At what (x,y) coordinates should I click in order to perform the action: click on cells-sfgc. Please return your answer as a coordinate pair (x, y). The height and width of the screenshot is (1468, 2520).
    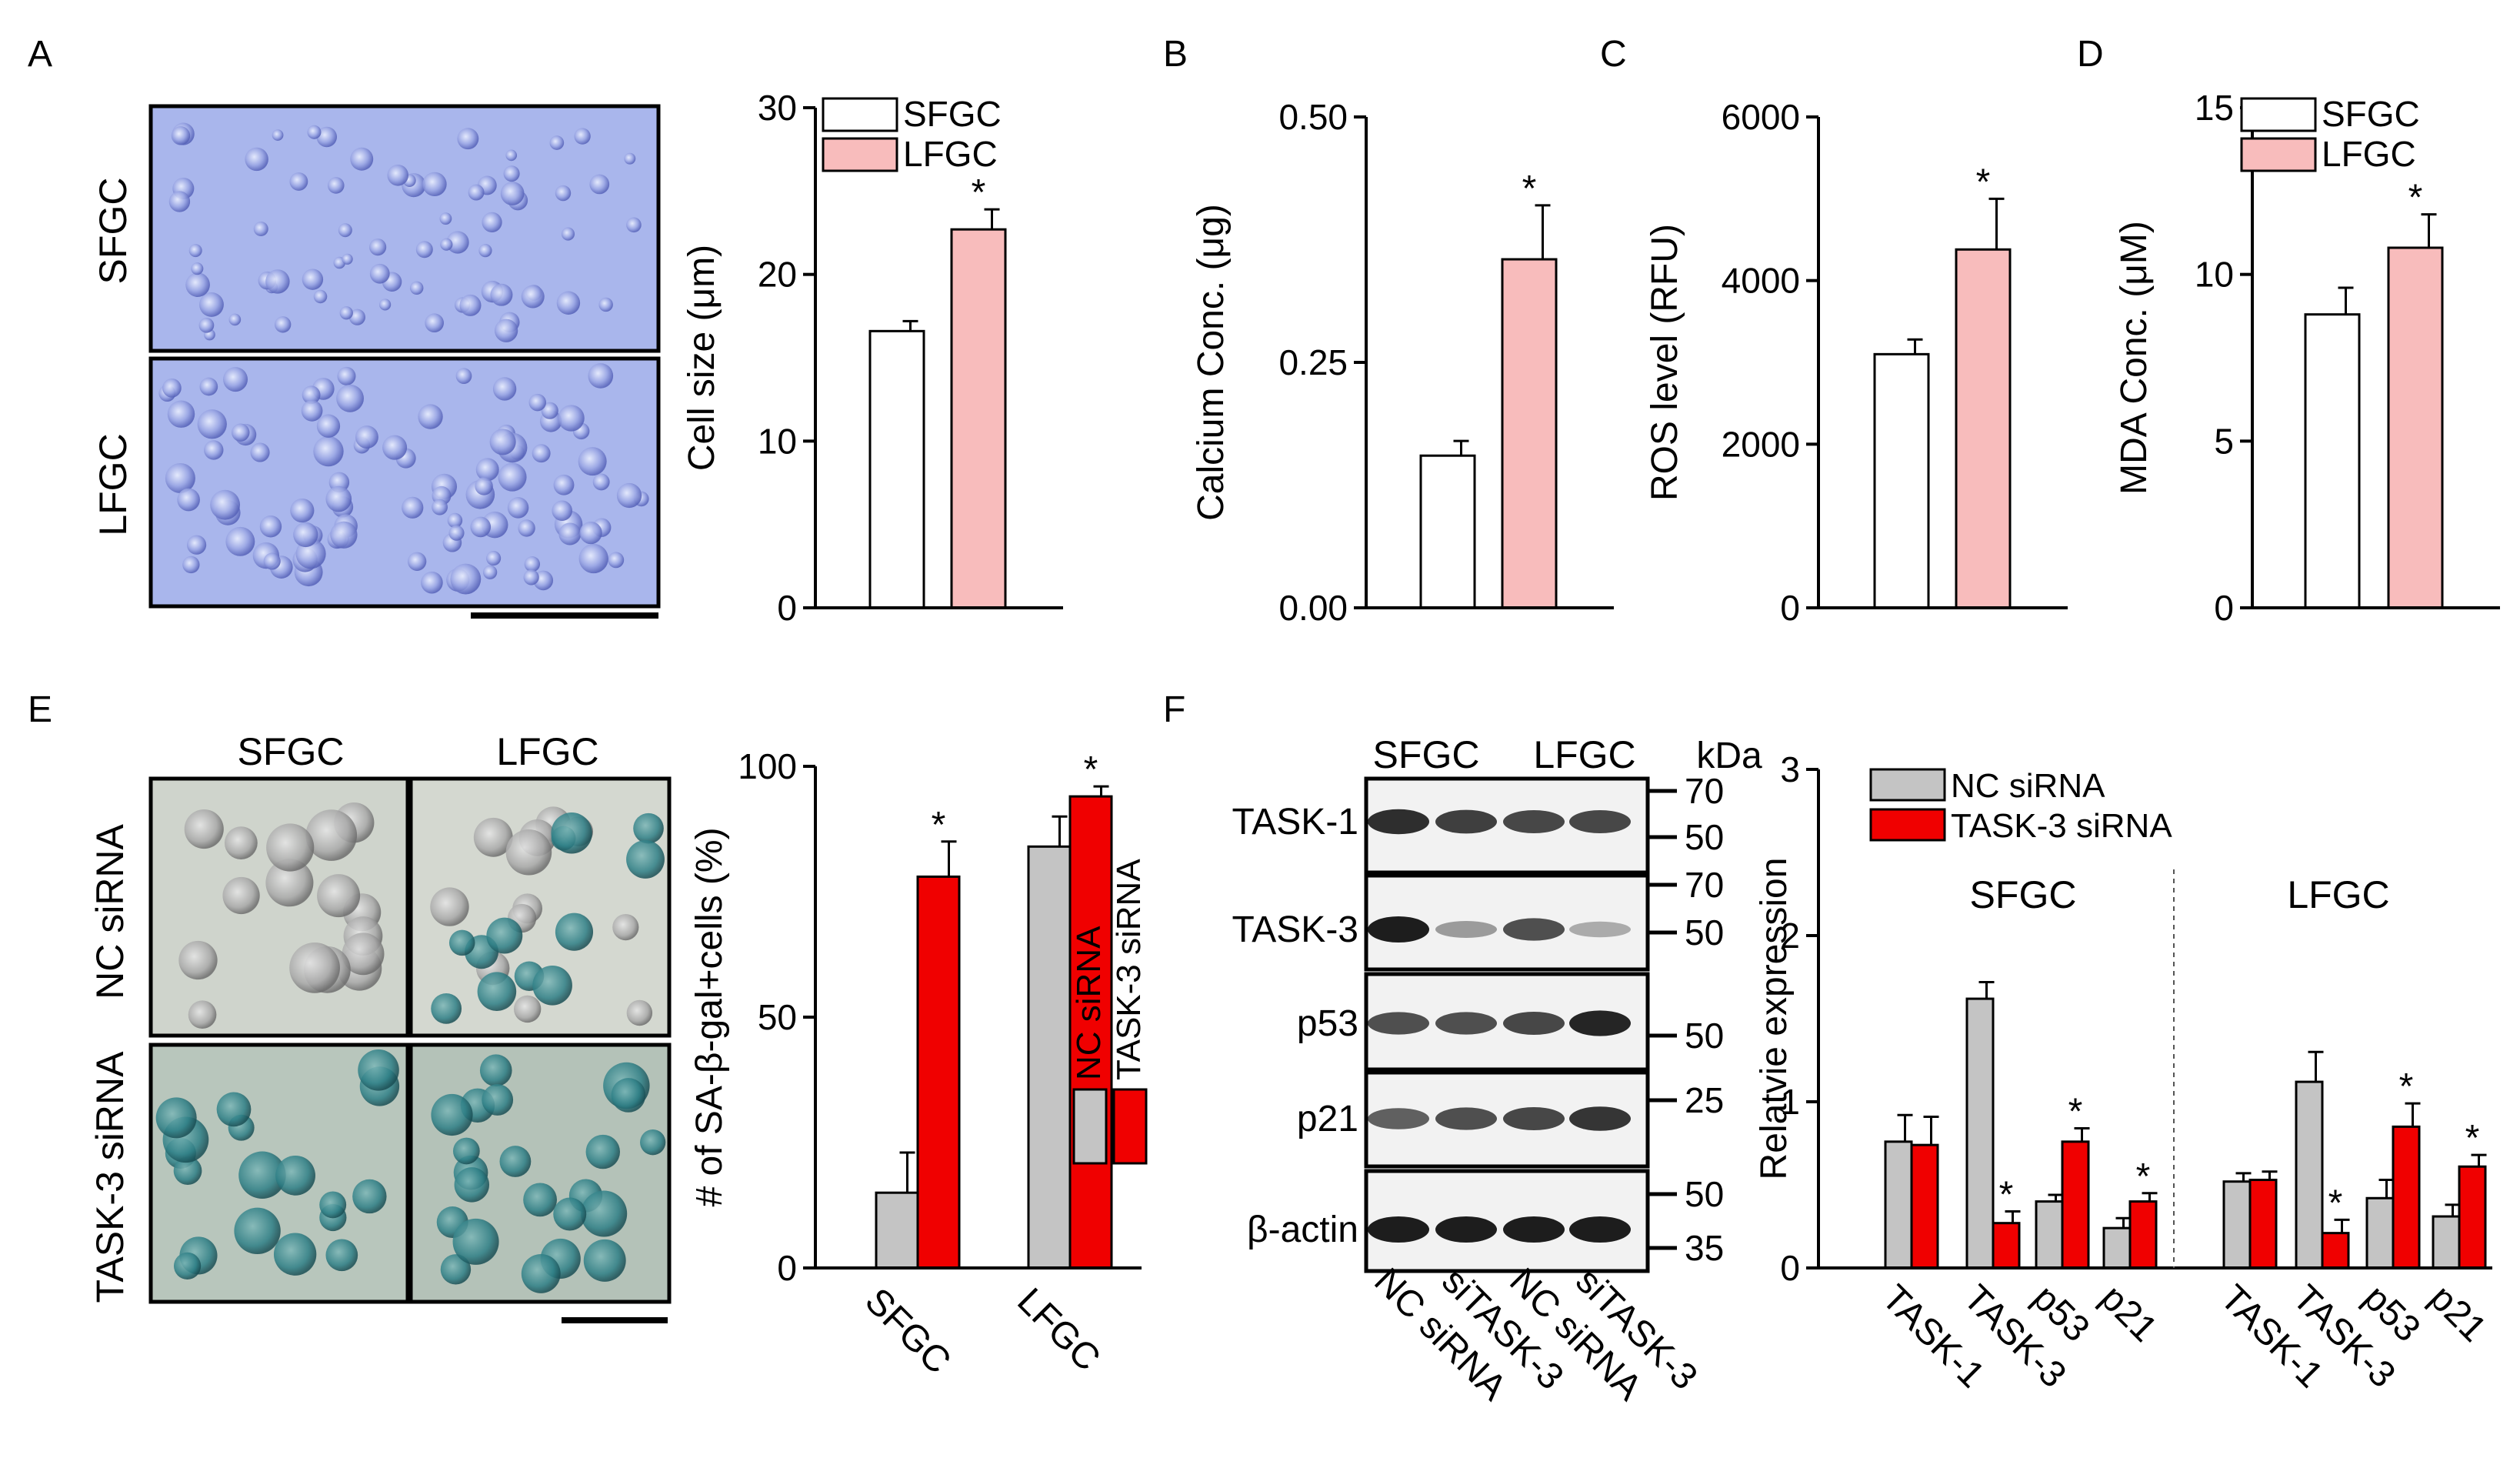
    Looking at the image, I should click on (405, 232).